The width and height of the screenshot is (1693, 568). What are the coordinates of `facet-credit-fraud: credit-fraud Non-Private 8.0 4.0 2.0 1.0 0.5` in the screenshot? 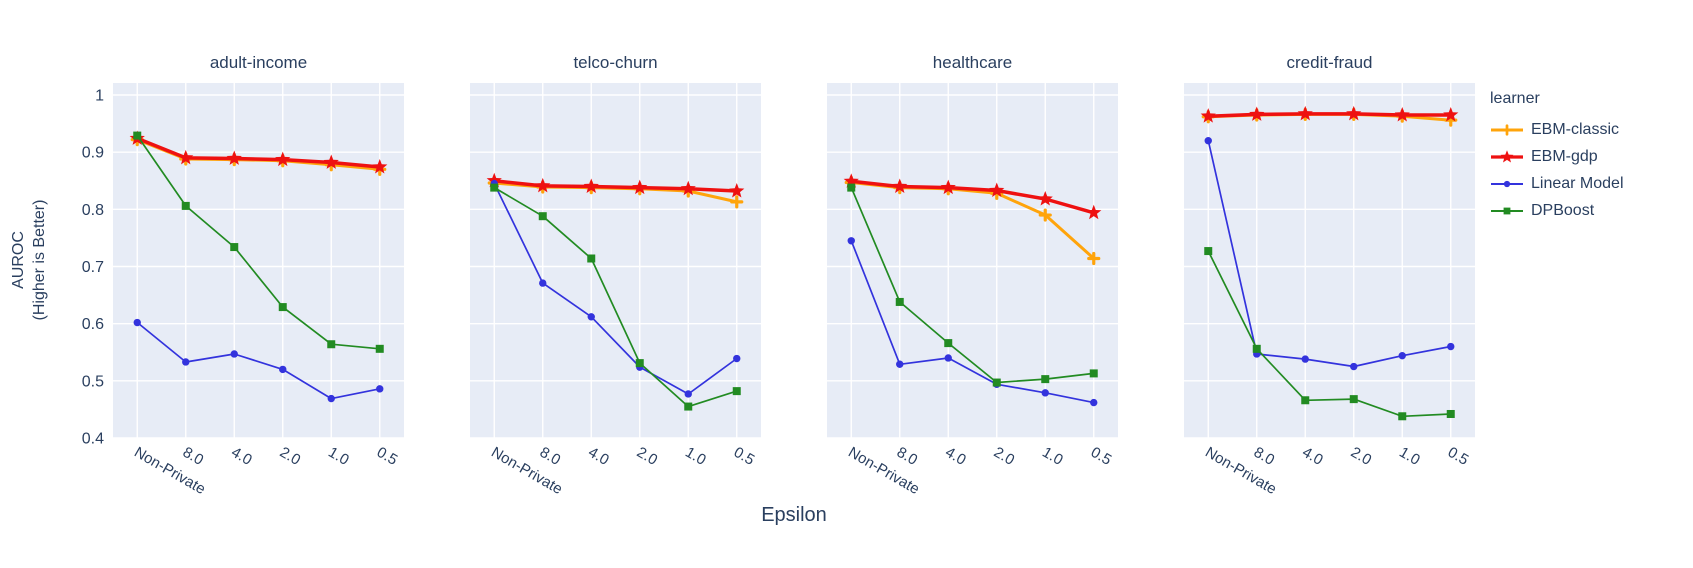 It's located at (1329, 275).